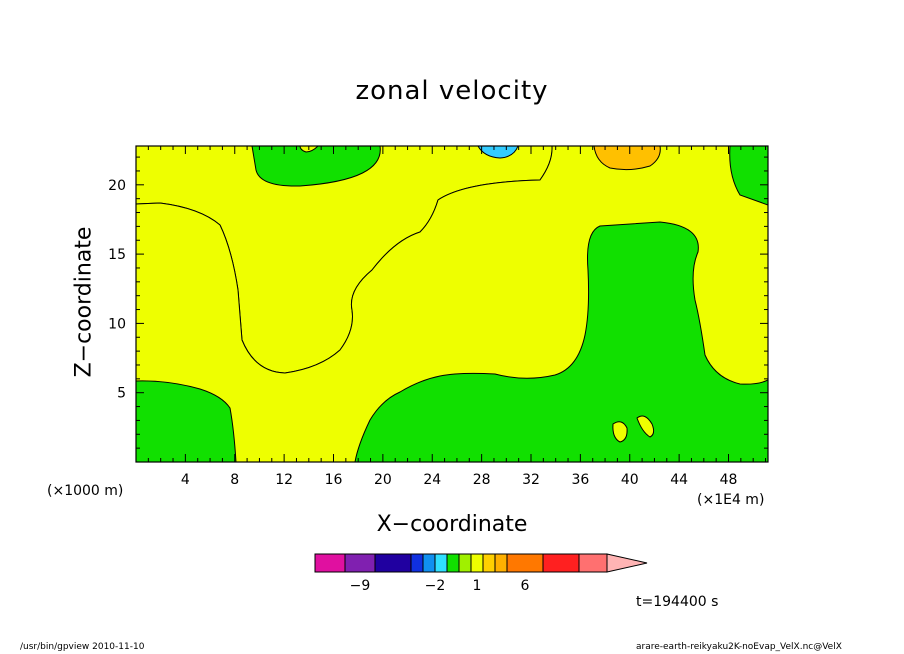 This screenshot has width=904, height=654. I want to click on orange-patch, so click(627, 158).